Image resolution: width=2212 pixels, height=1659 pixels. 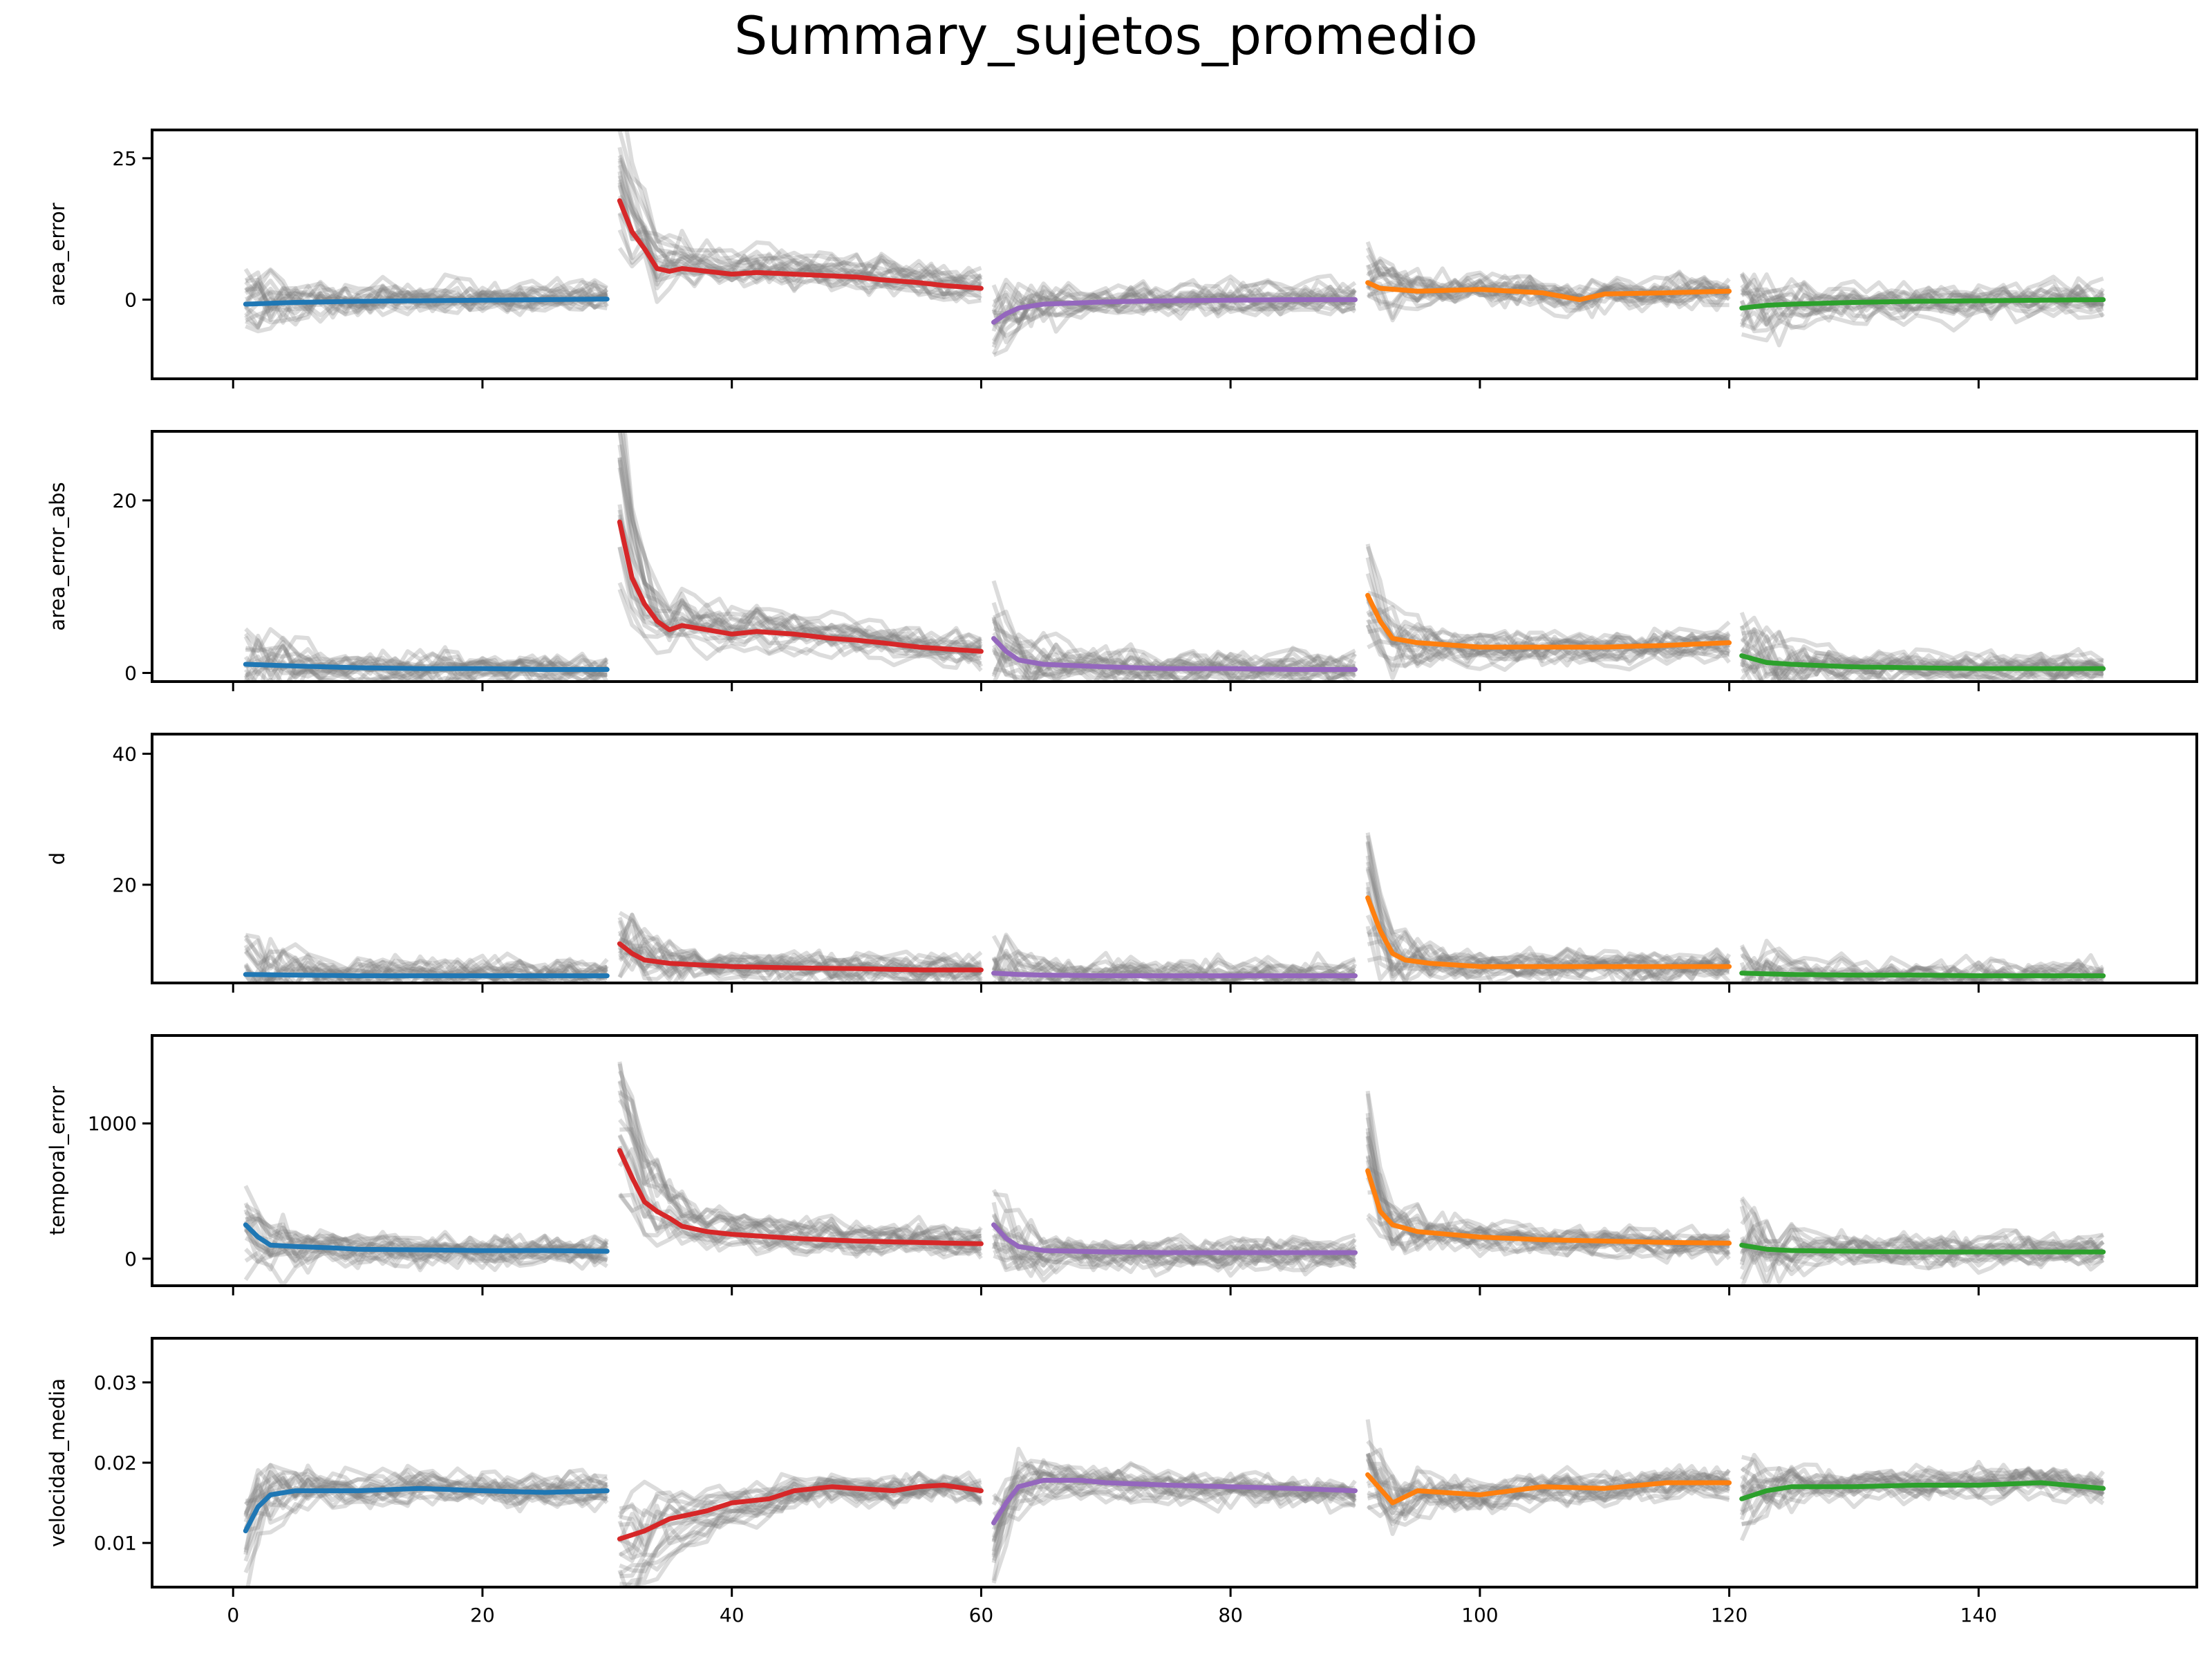 I want to click on y-axis-label: temporal_error, so click(x=57, y=1160).